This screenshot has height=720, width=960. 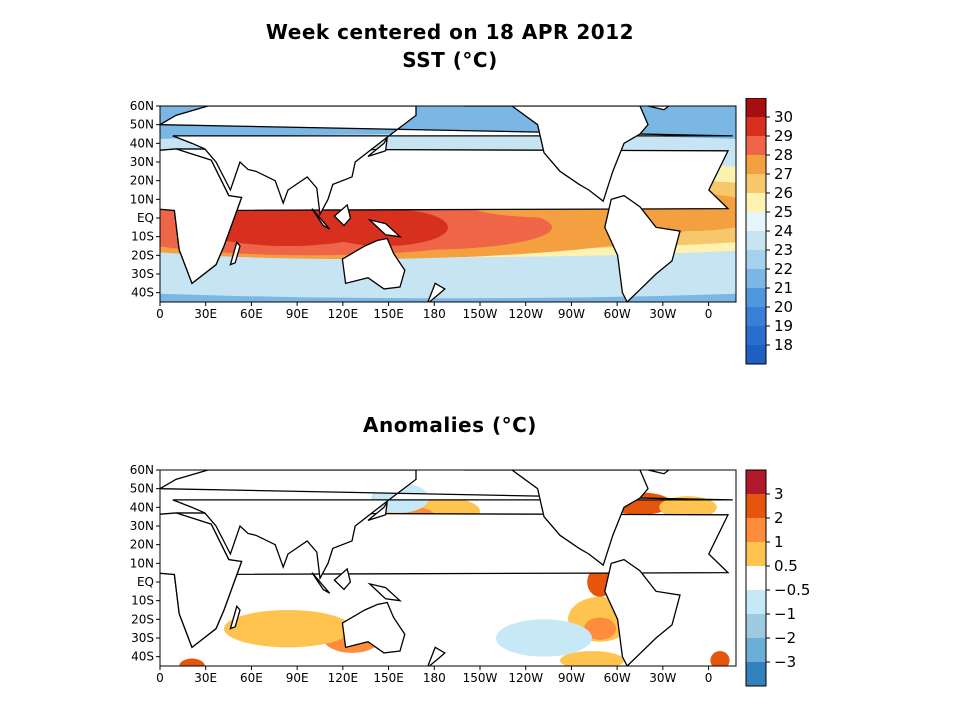 I want to click on colorbar-label: 22, so click(x=783, y=269).